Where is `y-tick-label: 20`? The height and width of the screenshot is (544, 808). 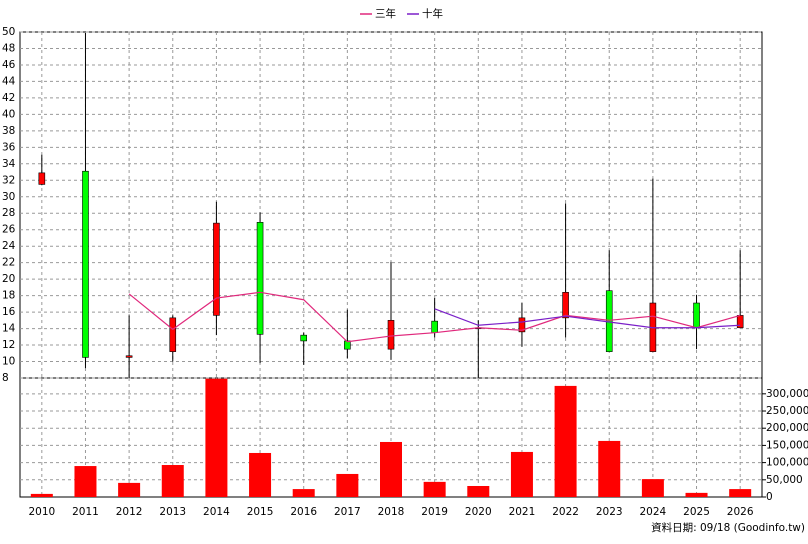 y-tick-label: 20 is located at coordinates (8, 279).